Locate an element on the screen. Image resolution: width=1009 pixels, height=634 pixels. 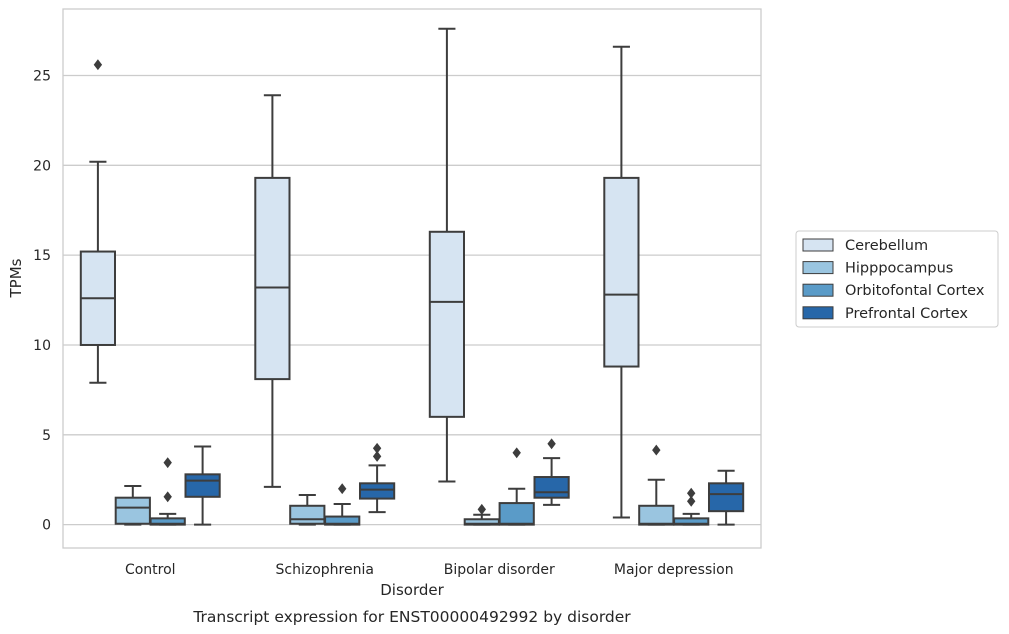
y-tick-label: 20 is located at coordinates (42, 166).